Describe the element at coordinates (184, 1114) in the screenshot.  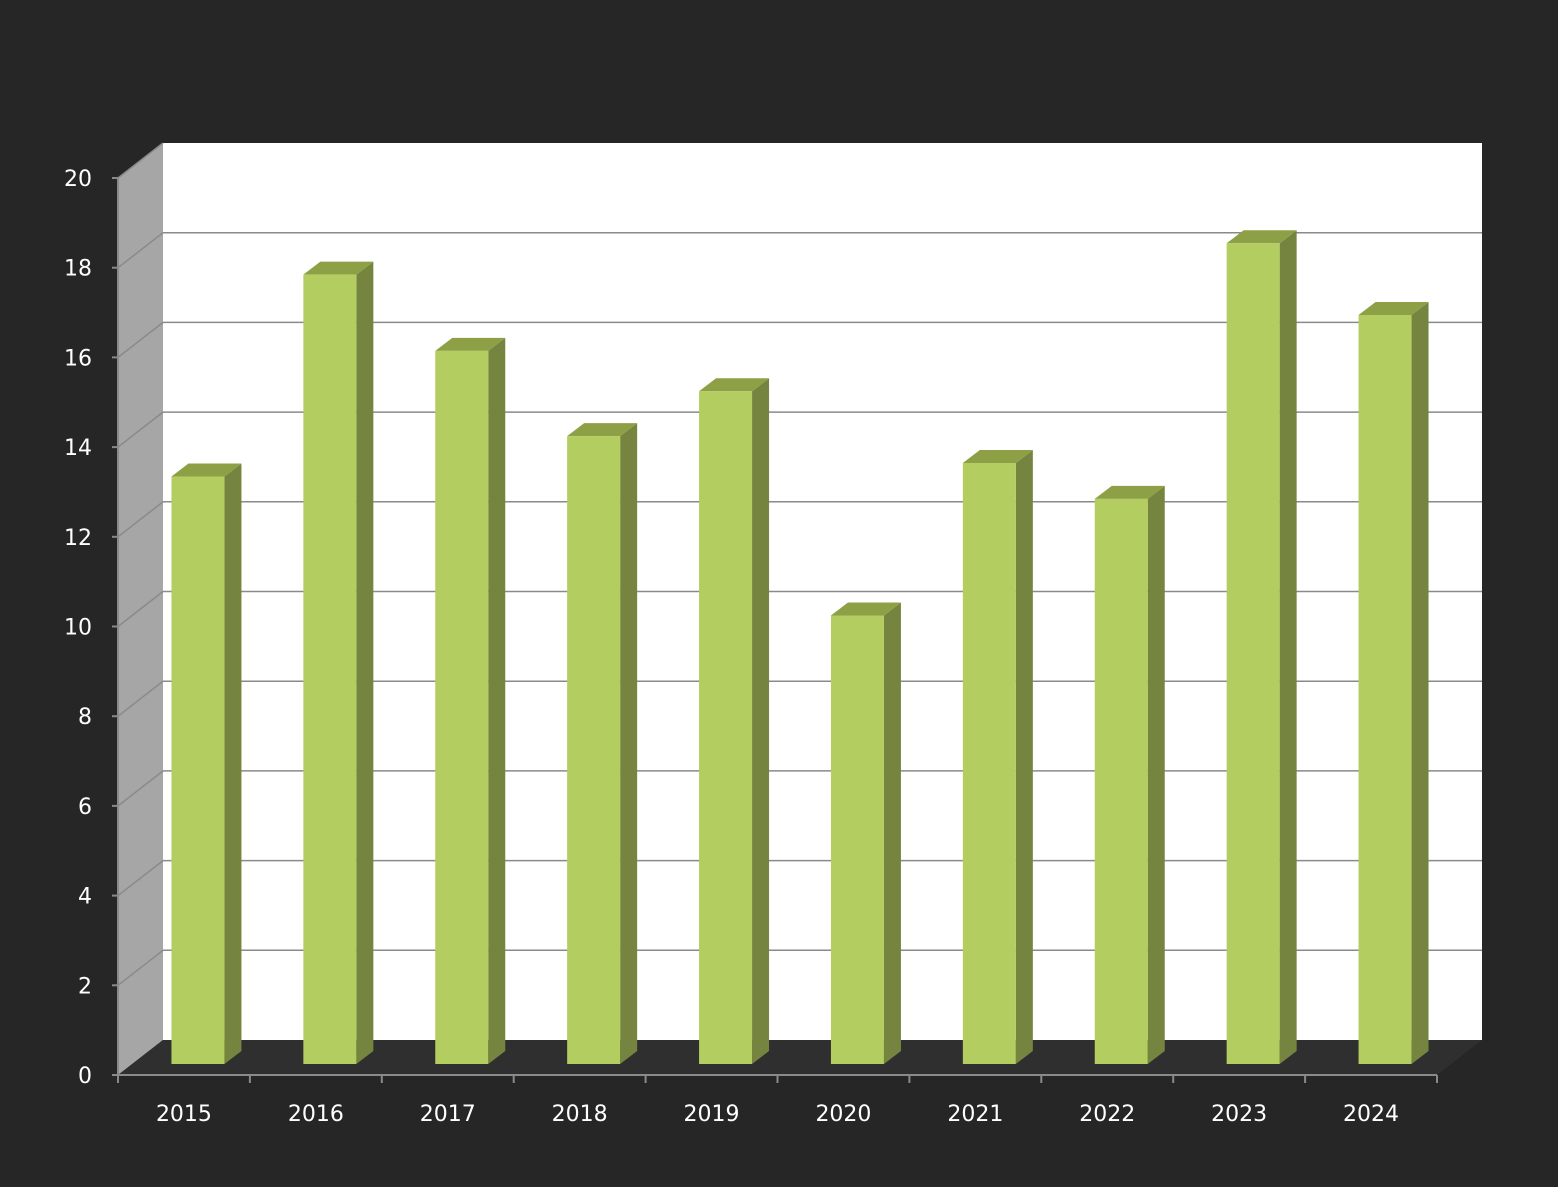
I see `x-tick-label: 2015` at that location.